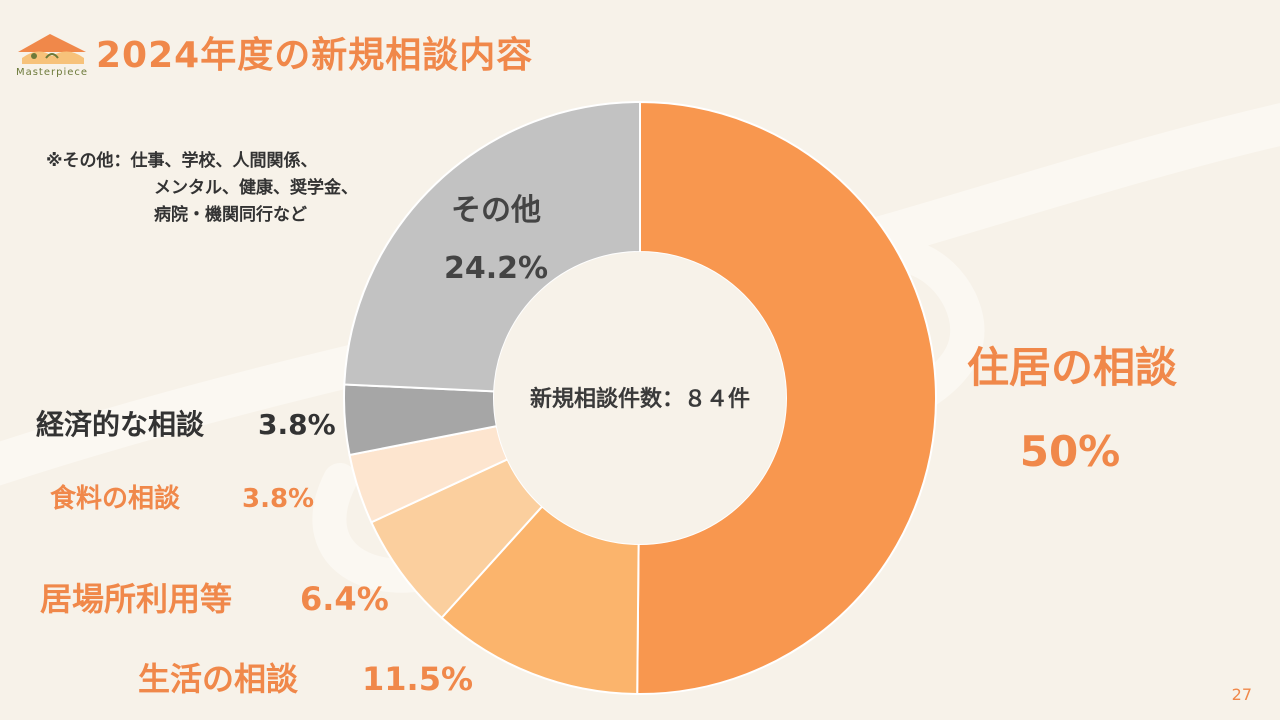  What do you see at coordinates (120, 424) in the screenshot?
I see `slice-name-label: 経済的な相談` at bounding box center [120, 424].